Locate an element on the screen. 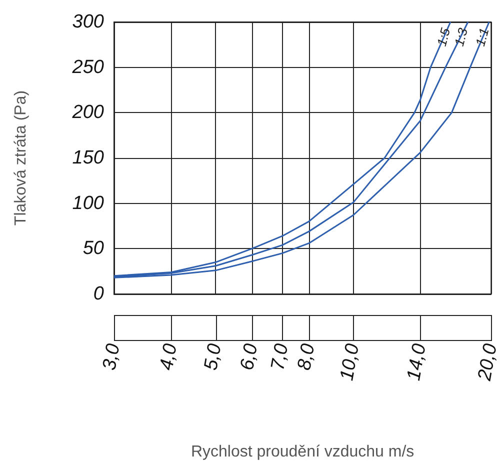 The height and width of the screenshot is (465, 501). x-tick-label: 20,0 is located at coordinates (487, 363).